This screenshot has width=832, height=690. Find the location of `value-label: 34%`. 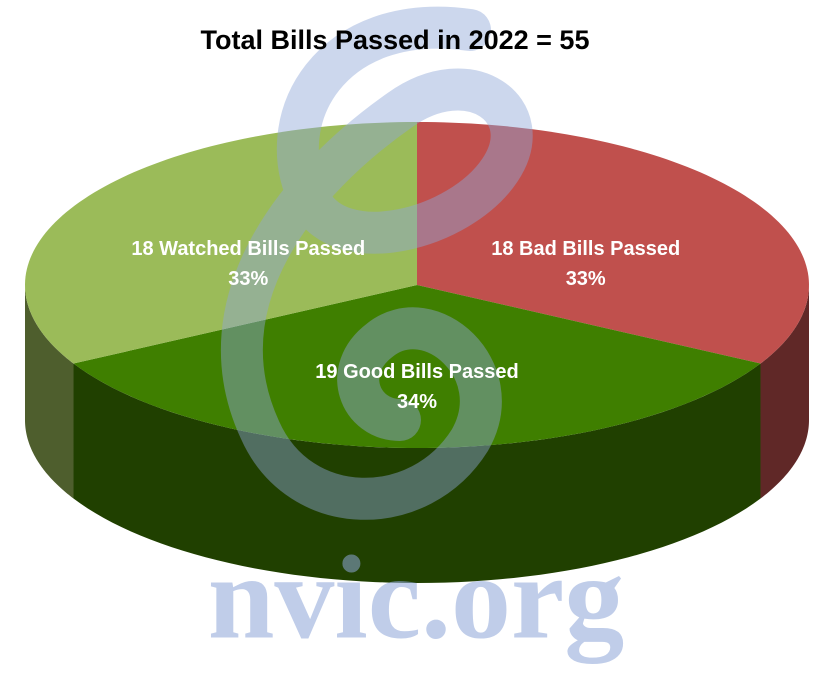

value-label: 34% is located at coordinates (417, 402).